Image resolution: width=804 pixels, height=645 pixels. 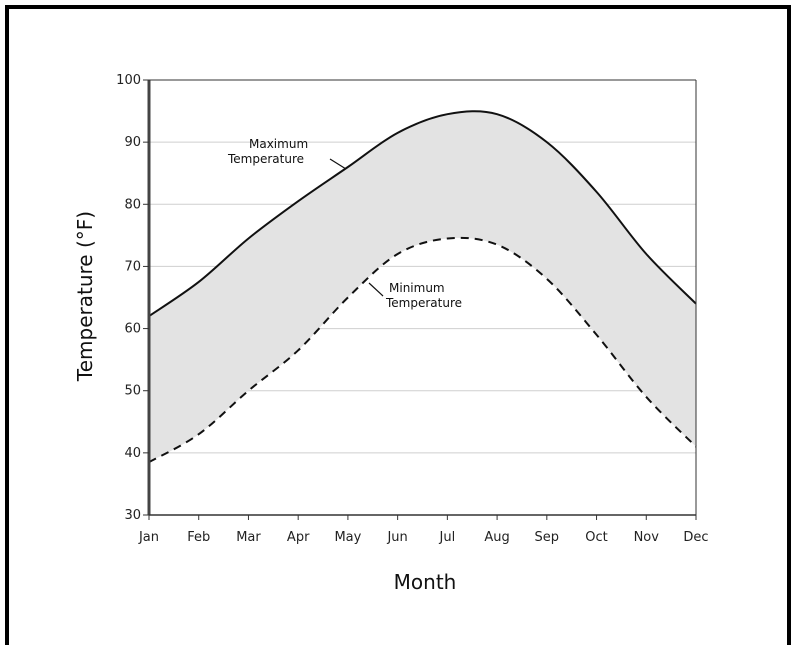 I want to click on annotation-maximum-leader, so click(x=338, y=164).